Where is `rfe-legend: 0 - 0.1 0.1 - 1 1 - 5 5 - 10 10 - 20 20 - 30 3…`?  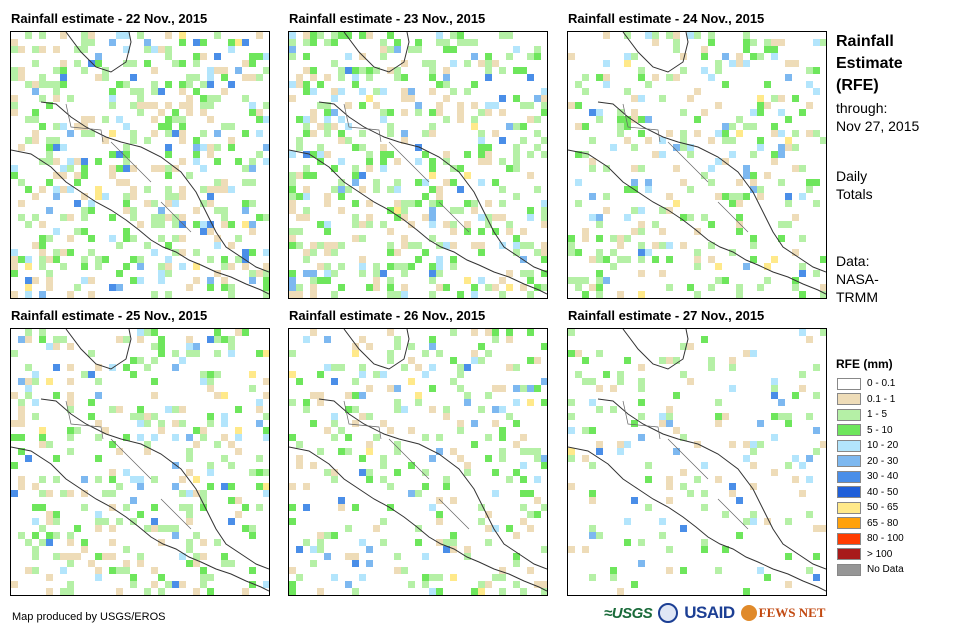 rfe-legend: 0 - 0.1 0.1 - 1 1 - 5 5 - 10 10 - 20 20 - 30 3… is located at coordinates (870, 477).